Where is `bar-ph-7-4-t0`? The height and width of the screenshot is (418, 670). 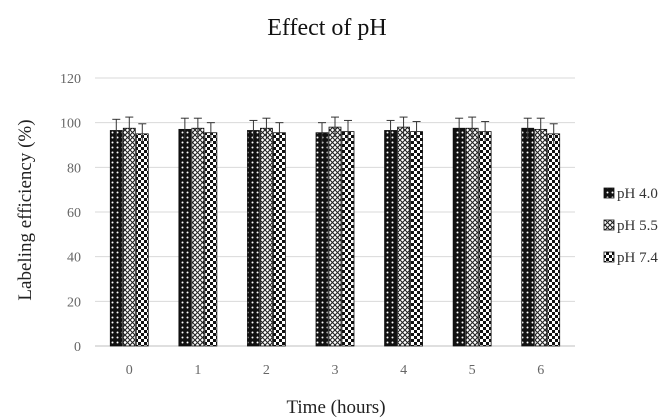 bar-ph-7-4-t0 is located at coordinates (142, 240).